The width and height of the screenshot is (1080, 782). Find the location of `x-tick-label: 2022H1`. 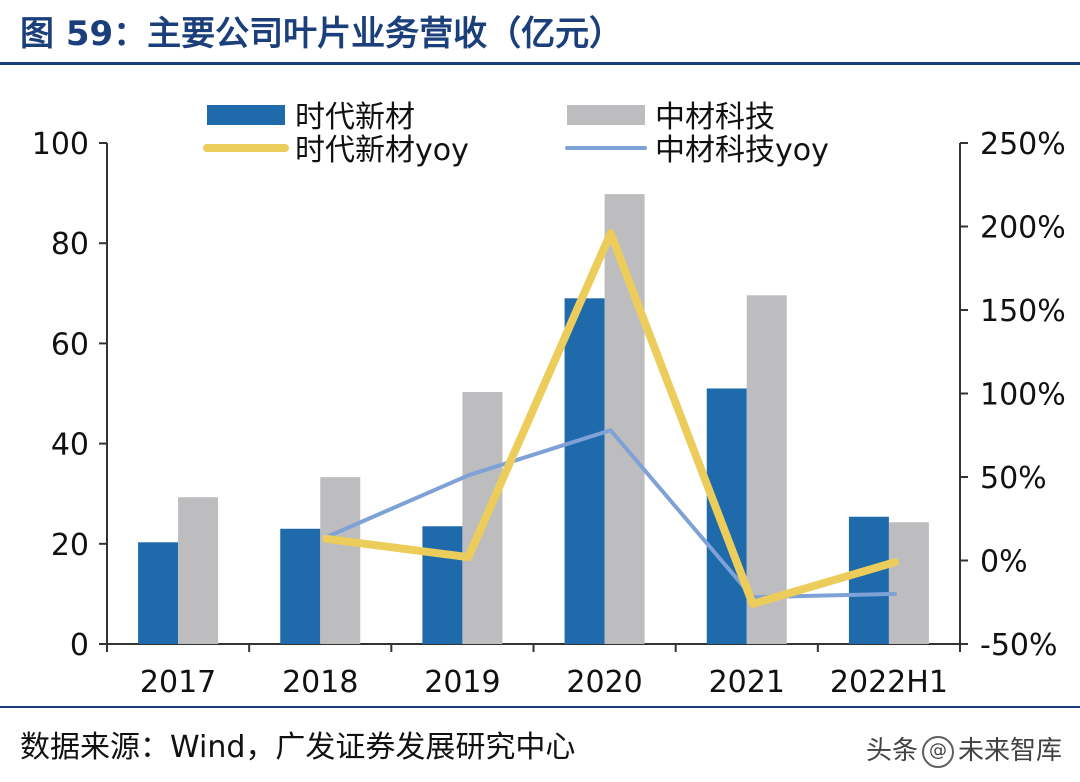

x-tick-label: 2022H1 is located at coordinates (889, 682).